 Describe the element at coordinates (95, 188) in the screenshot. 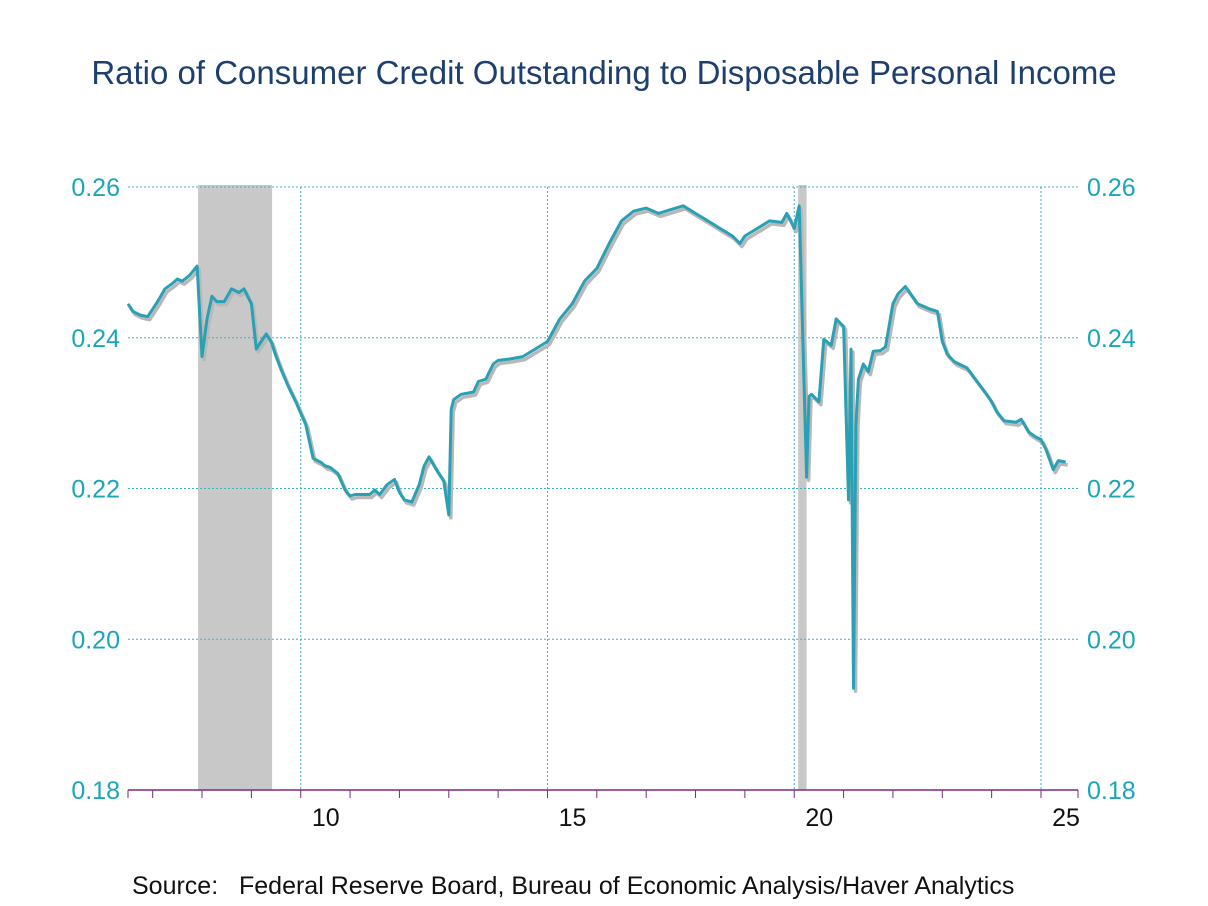

I see `y-tick-label-left: 0.26` at that location.